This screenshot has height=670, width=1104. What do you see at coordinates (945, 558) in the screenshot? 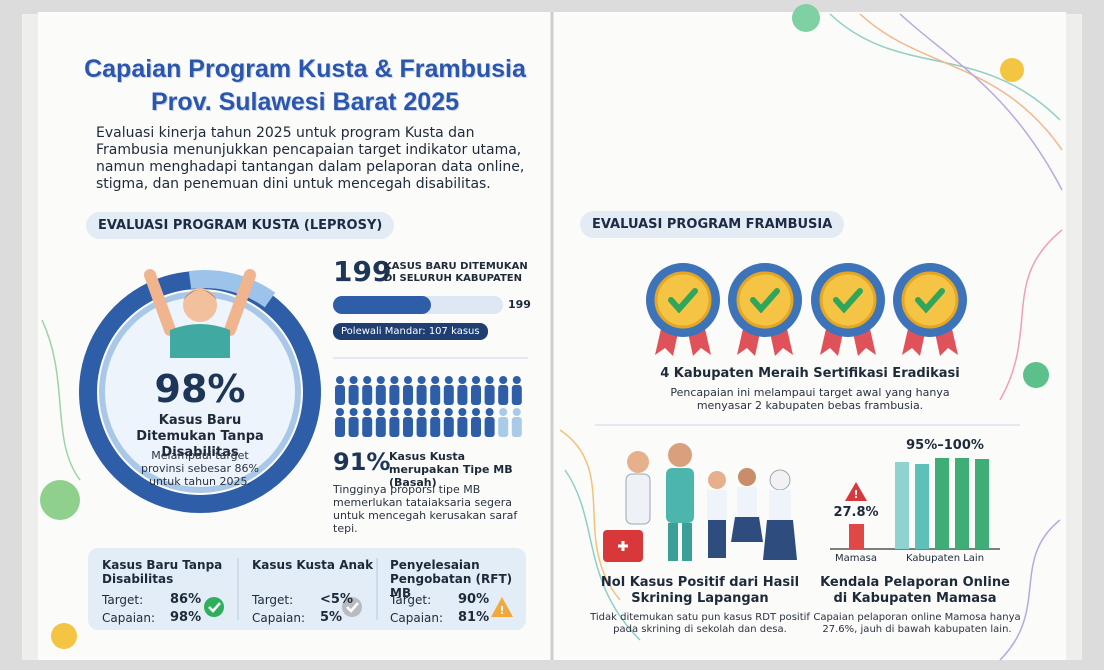
I see `others-label: Kabupaten Lain` at bounding box center [945, 558].